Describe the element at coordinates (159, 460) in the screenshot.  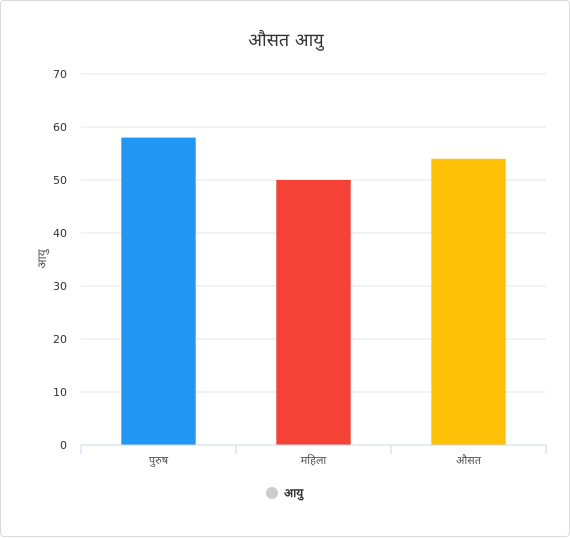
I see `x-tick-label: पुरुष` at that location.